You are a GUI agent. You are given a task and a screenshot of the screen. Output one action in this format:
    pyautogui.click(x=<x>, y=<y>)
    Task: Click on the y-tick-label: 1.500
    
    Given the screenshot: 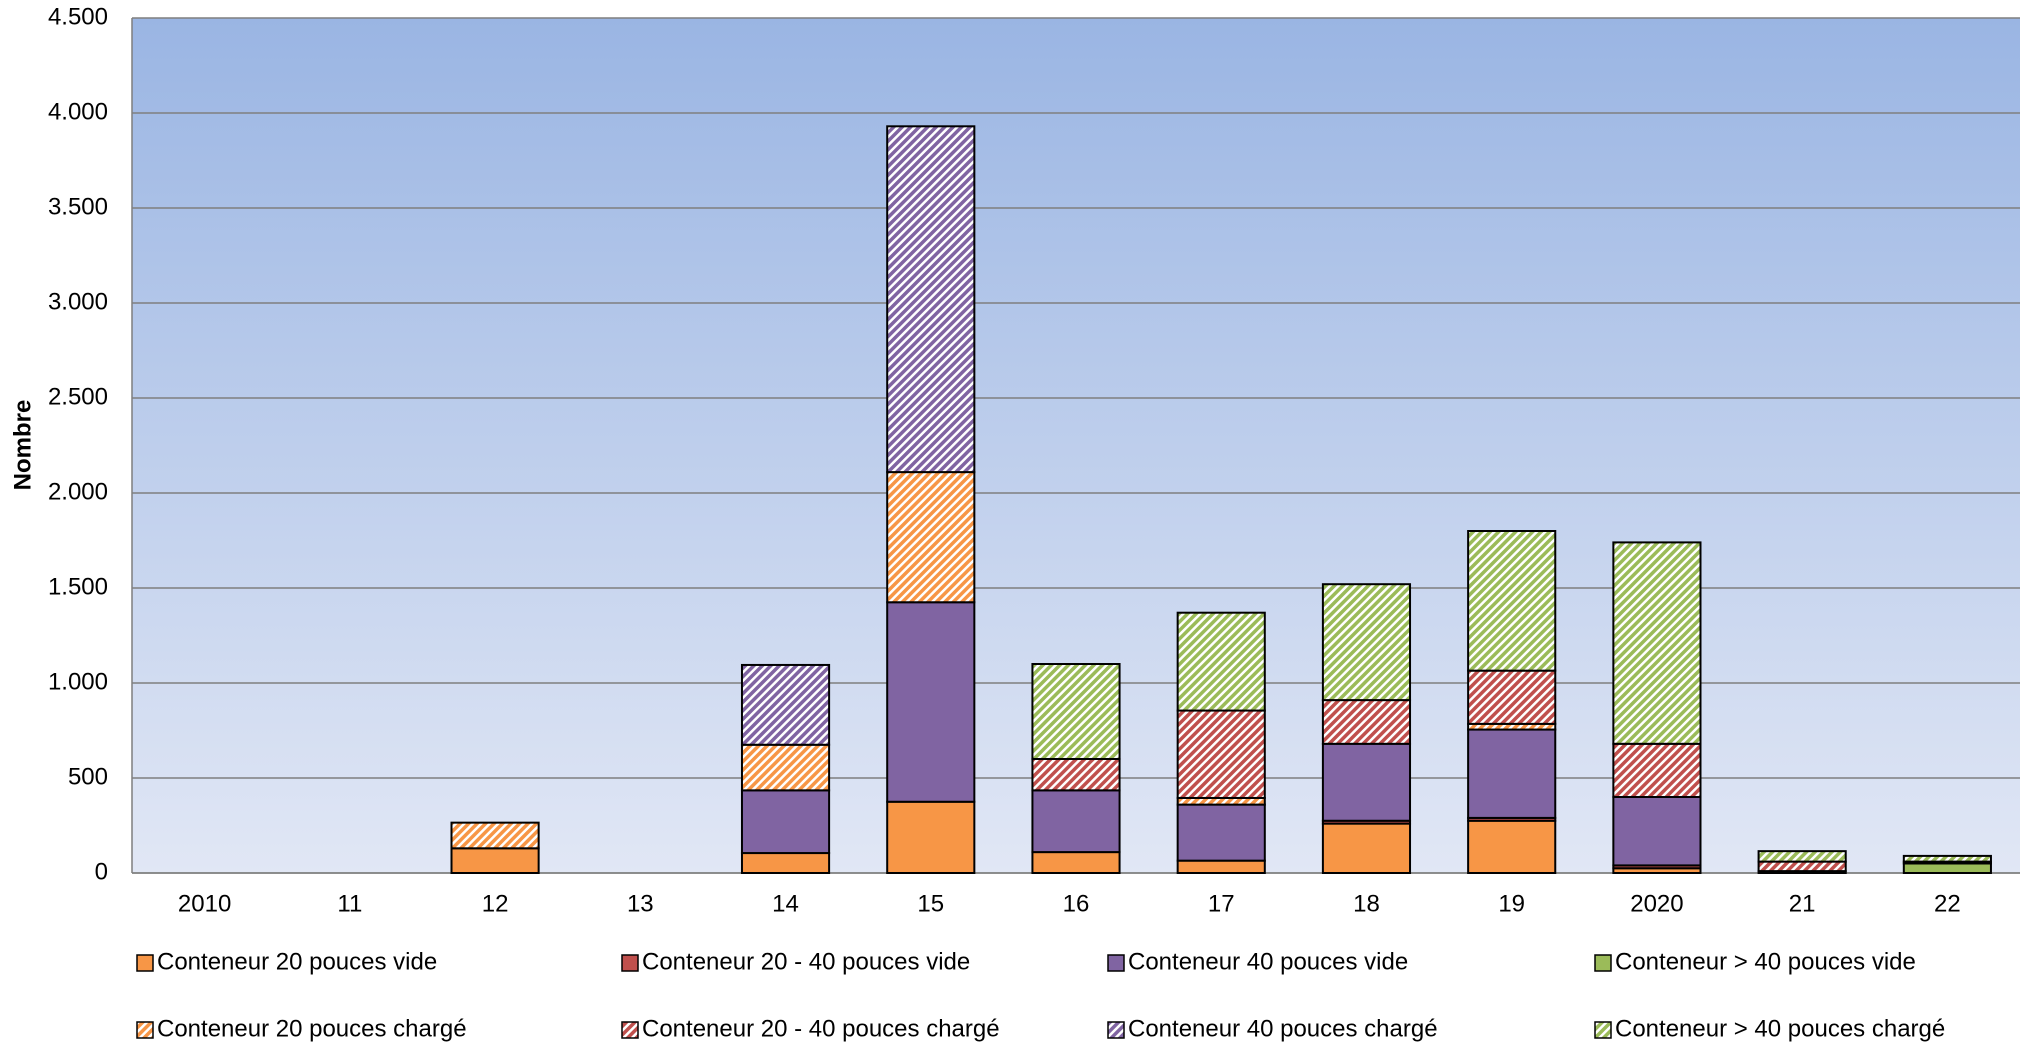 What is the action you would take?
    pyautogui.click(x=78, y=586)
    